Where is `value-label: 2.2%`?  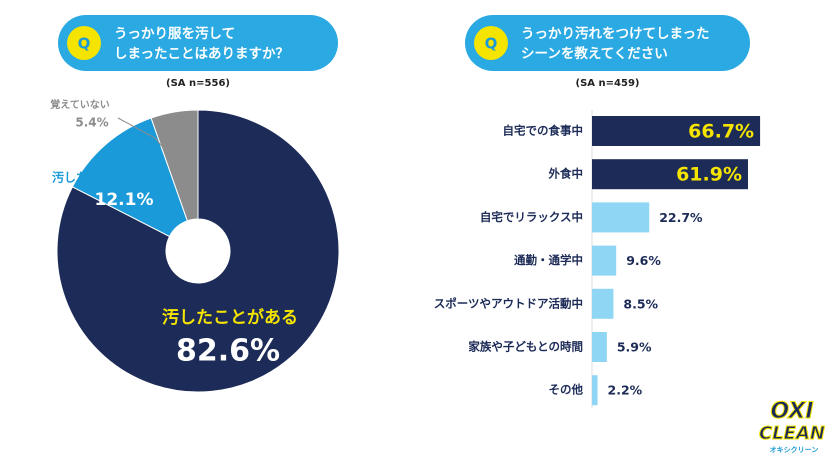
value-label: 2.2% is located at coordinates (625, 390).